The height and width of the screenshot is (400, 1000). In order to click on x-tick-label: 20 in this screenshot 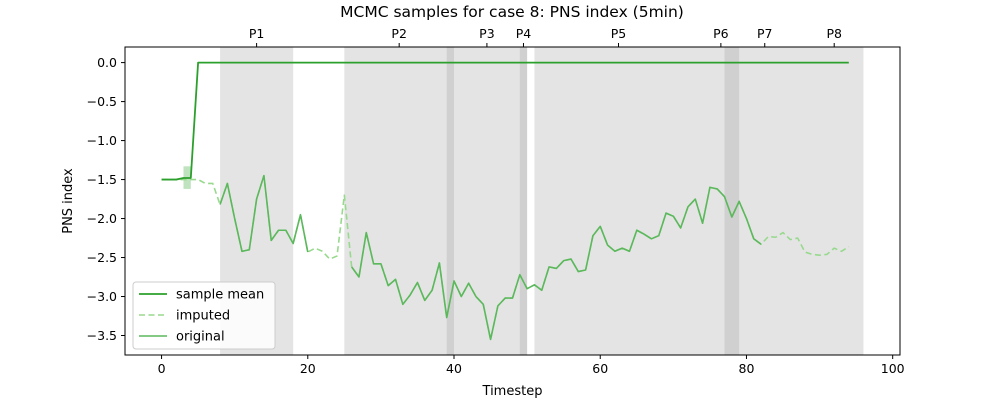, I will do `click(308, 368)`.